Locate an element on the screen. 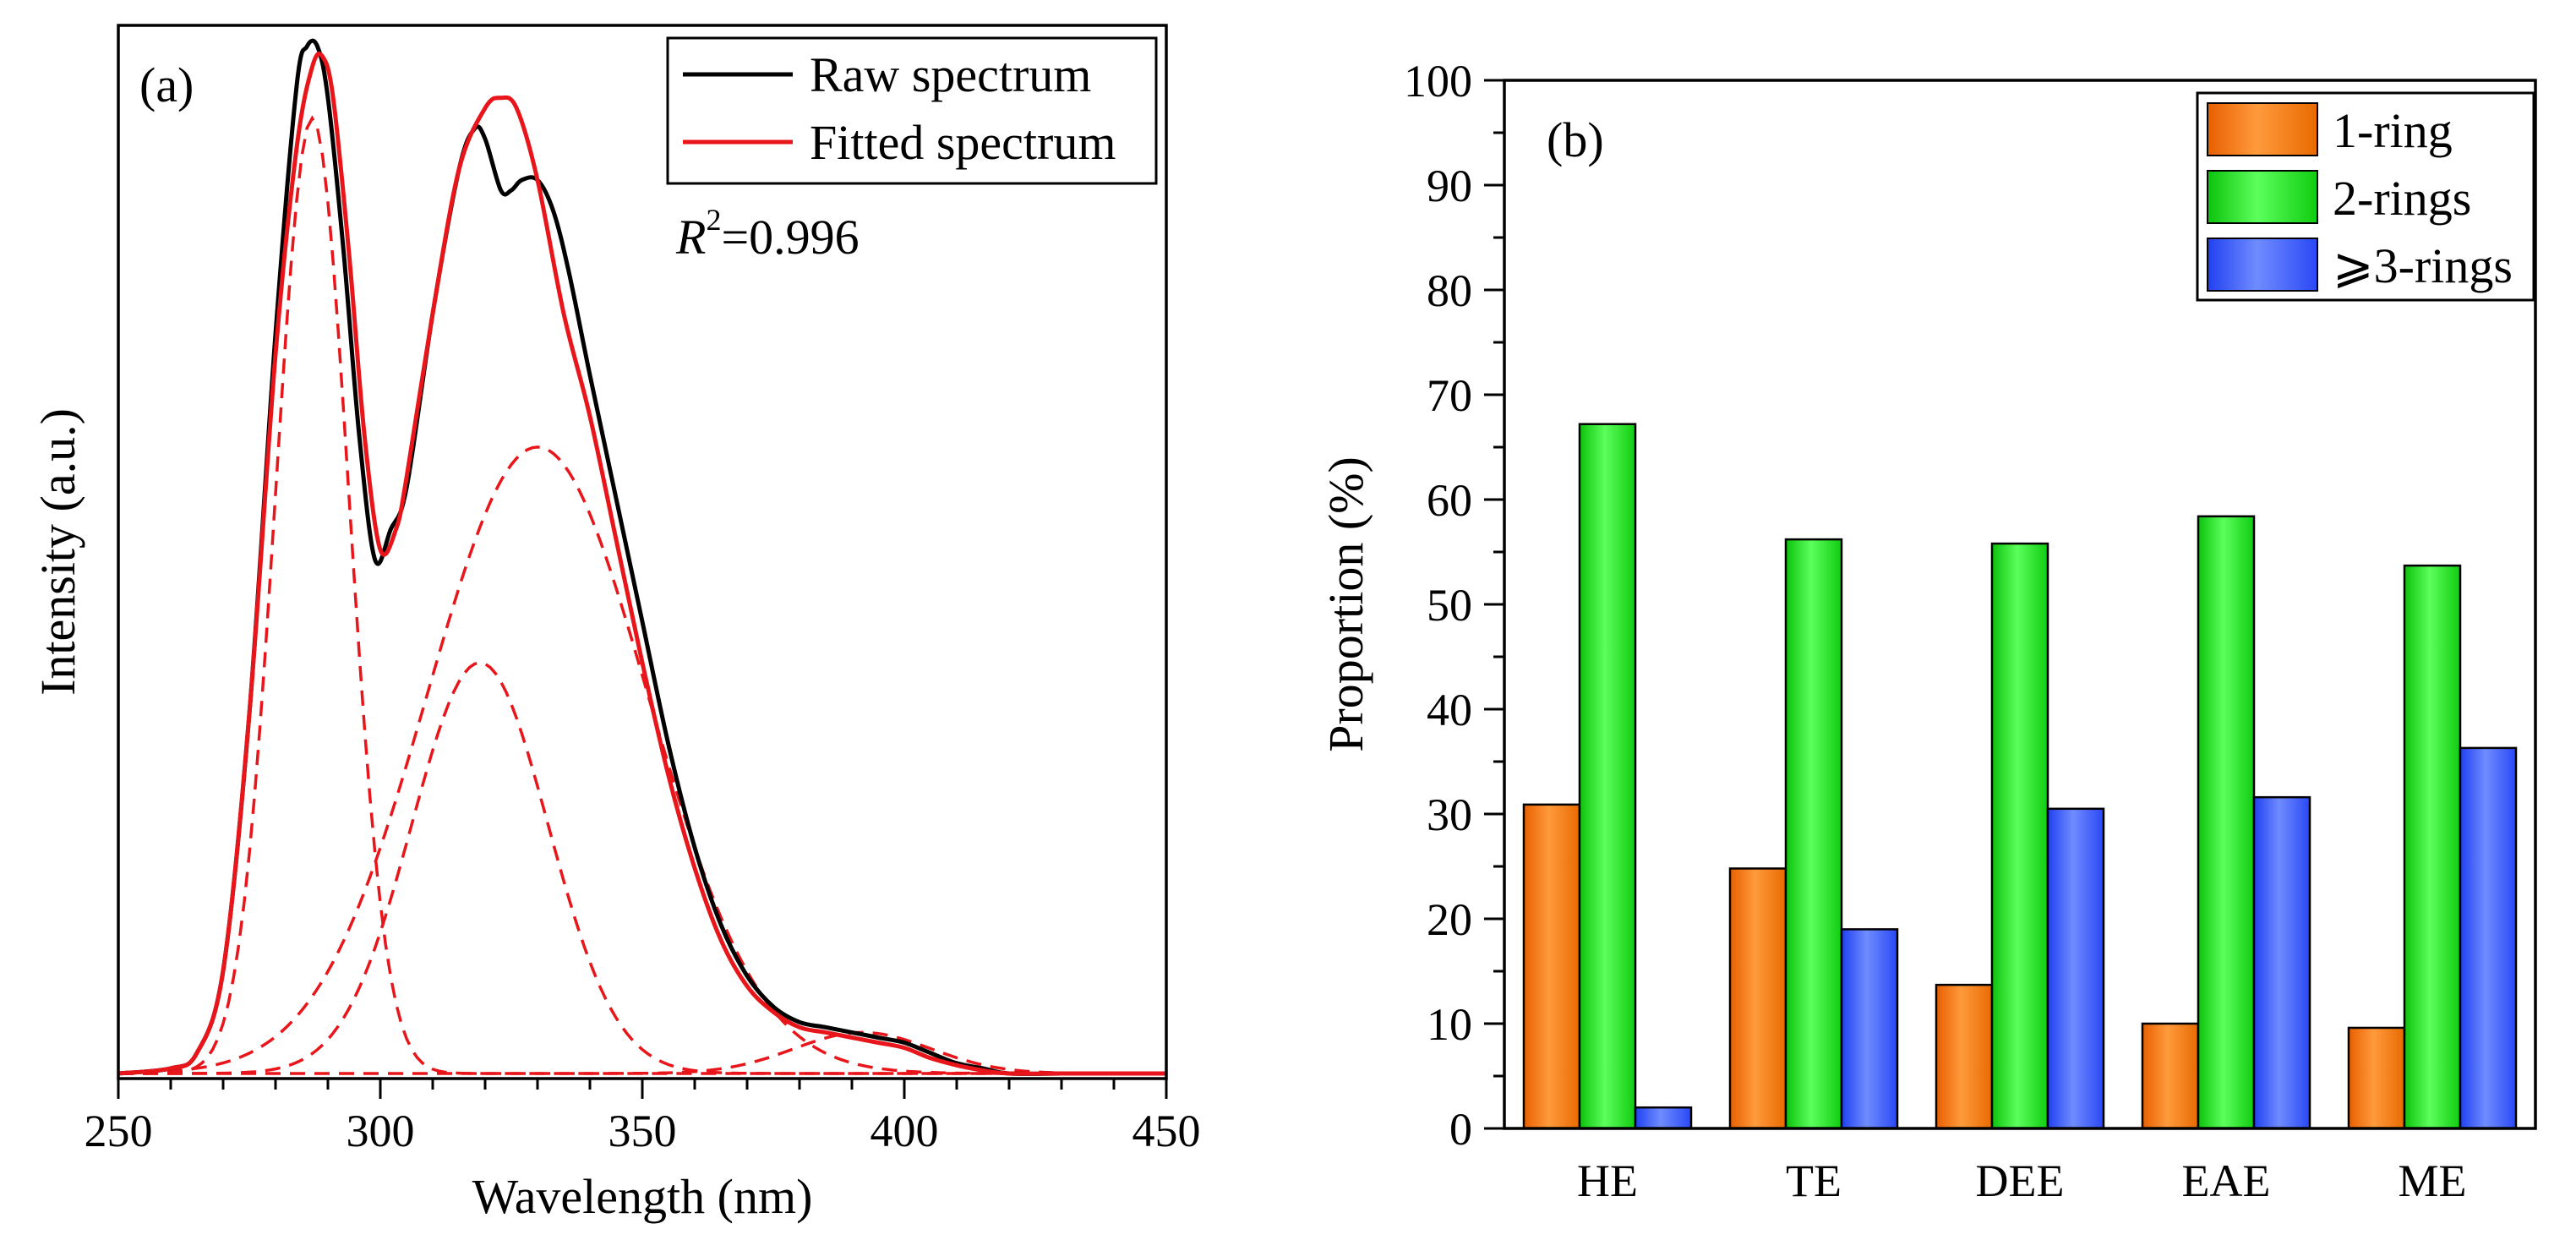  ring-legend: 1-ring 2-rings ⩾3-rings is located at coordinates (2365, 196).